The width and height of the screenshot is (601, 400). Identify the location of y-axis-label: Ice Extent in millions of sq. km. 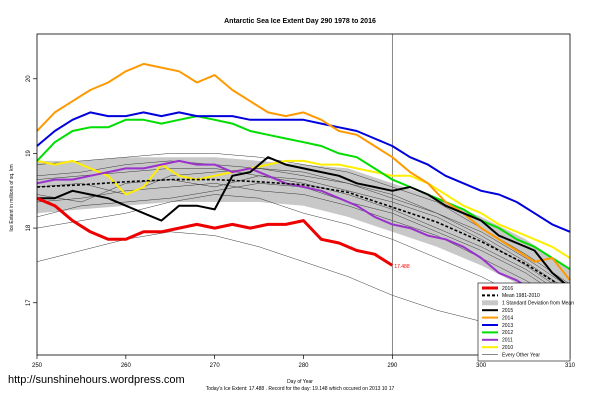
(12, 197).